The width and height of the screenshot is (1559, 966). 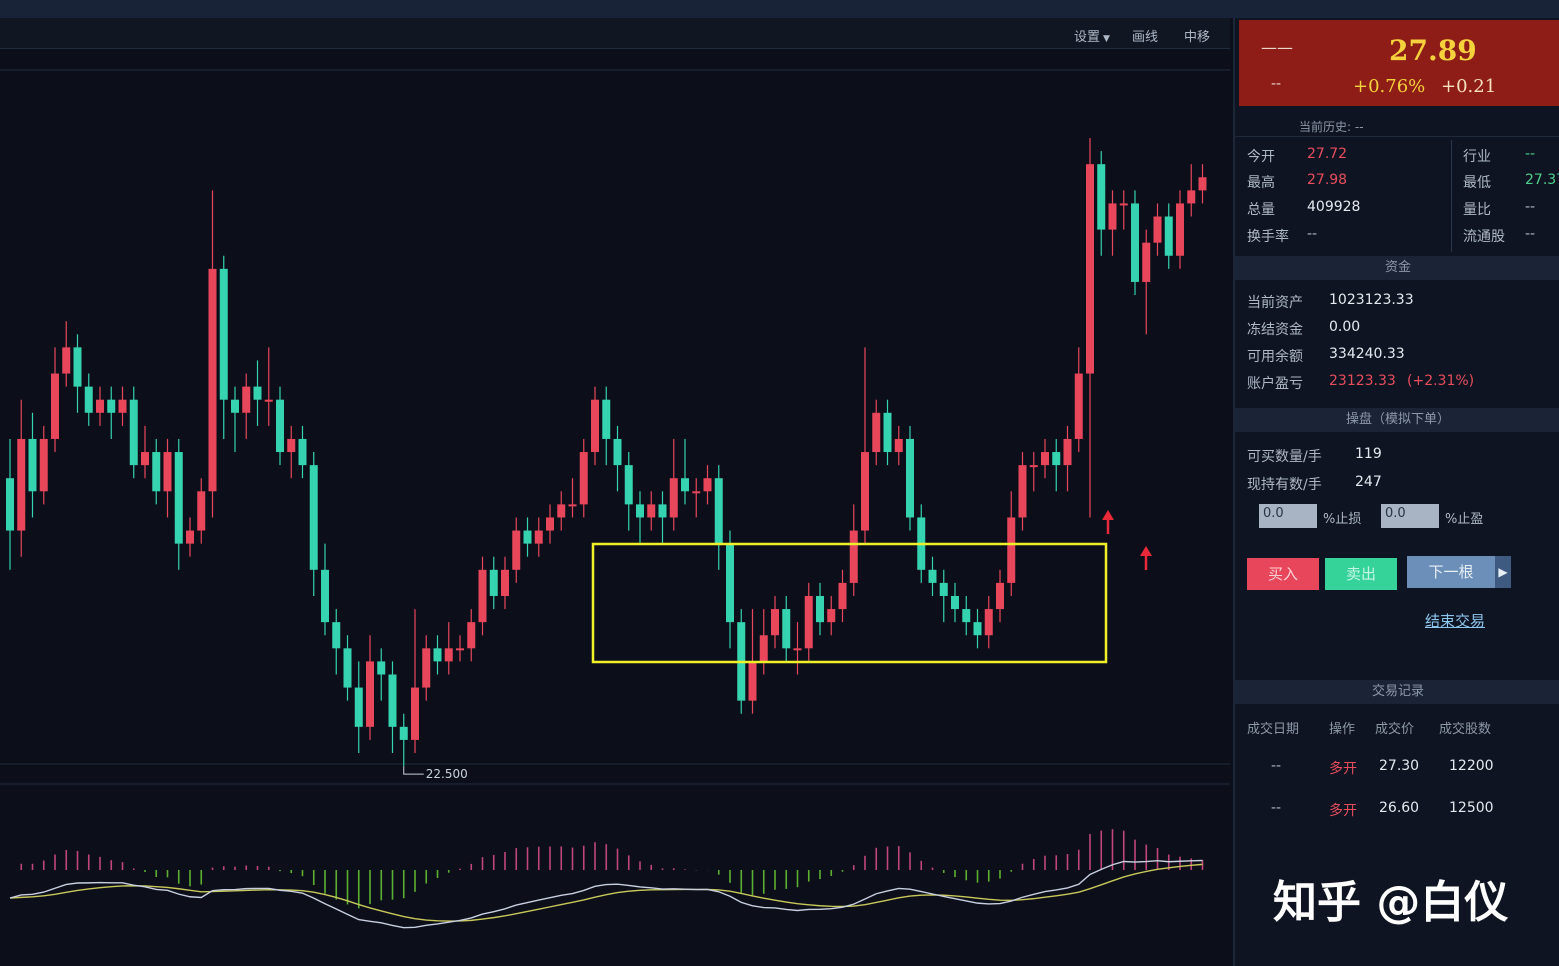 What do you see at coordinates (1477, 183) in the screenshot?
I see `stat-label: 最低` at bounding box center [1477, 183].